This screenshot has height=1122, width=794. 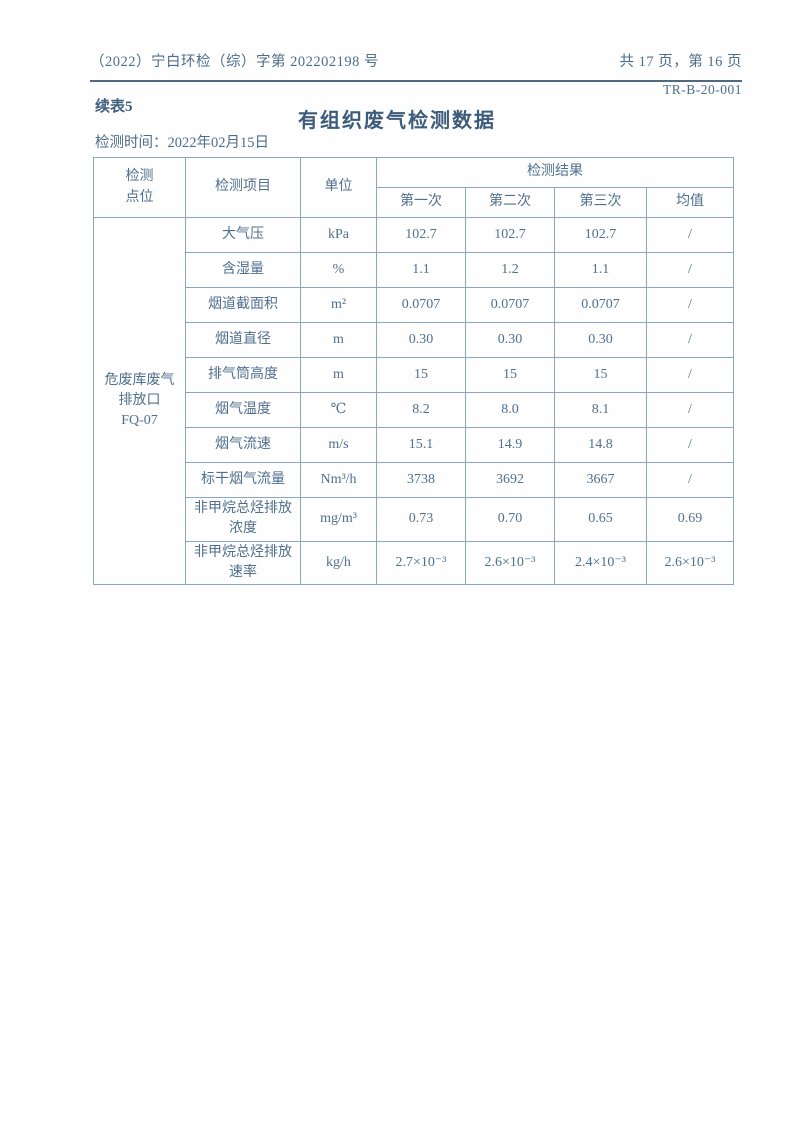 I want to click on value-cell: 14.8, so click(x=600, y=445).